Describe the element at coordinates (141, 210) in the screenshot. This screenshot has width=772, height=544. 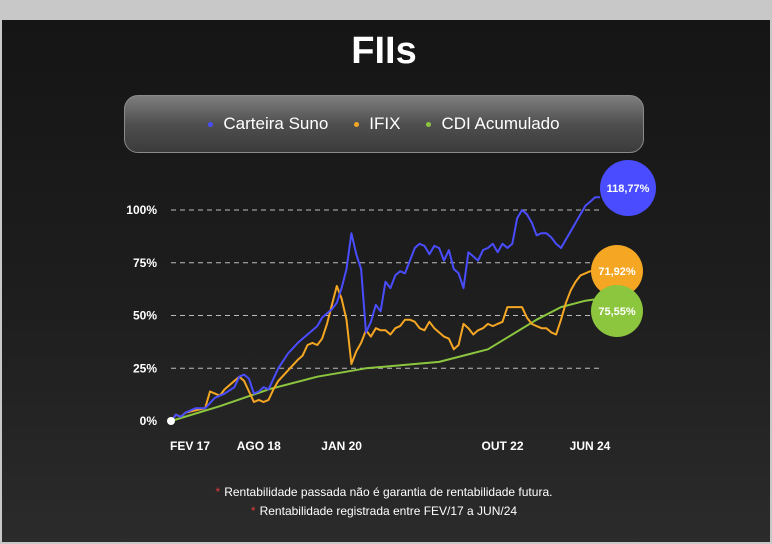
I see `y-tick-label: 100%` at that location.